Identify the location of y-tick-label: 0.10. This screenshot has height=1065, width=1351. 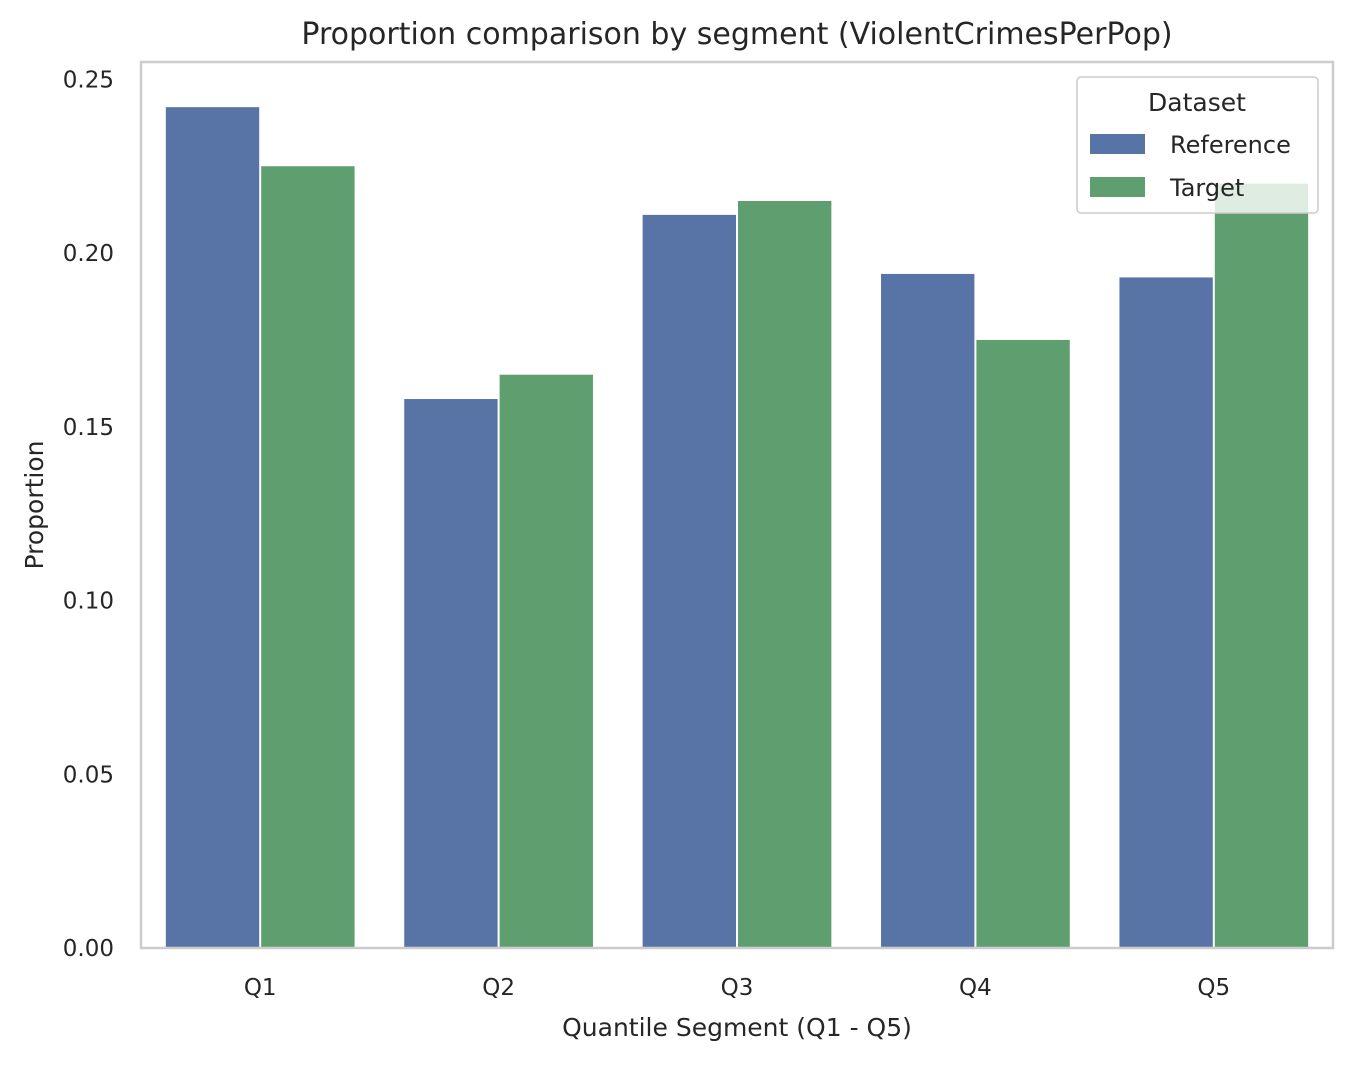
(88, 602).